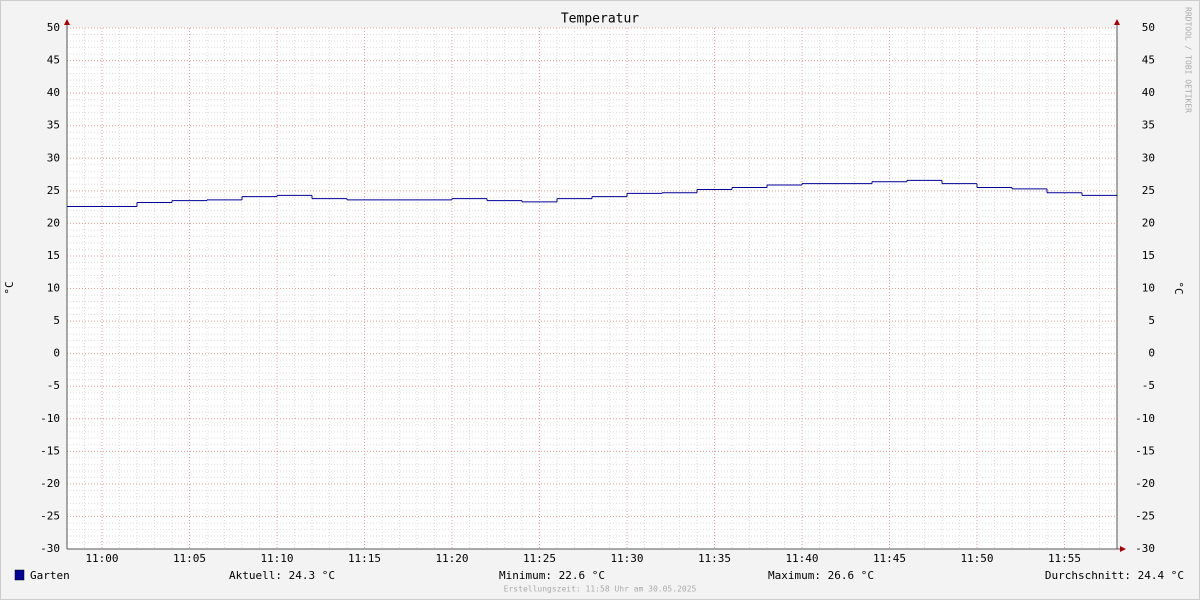 The height and width of the screenshot is (600, 1200). Describe the element at coordinates (1064, 558) in the screenshot. I see `x-tick-label: 11:55` at that location.